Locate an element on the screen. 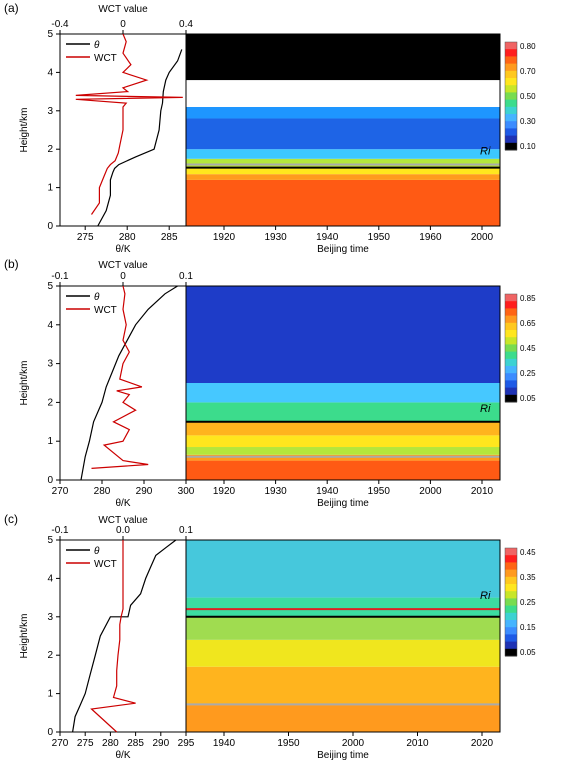  colorbar-tick-label: 0.45 is located at coordinates (528, 552).